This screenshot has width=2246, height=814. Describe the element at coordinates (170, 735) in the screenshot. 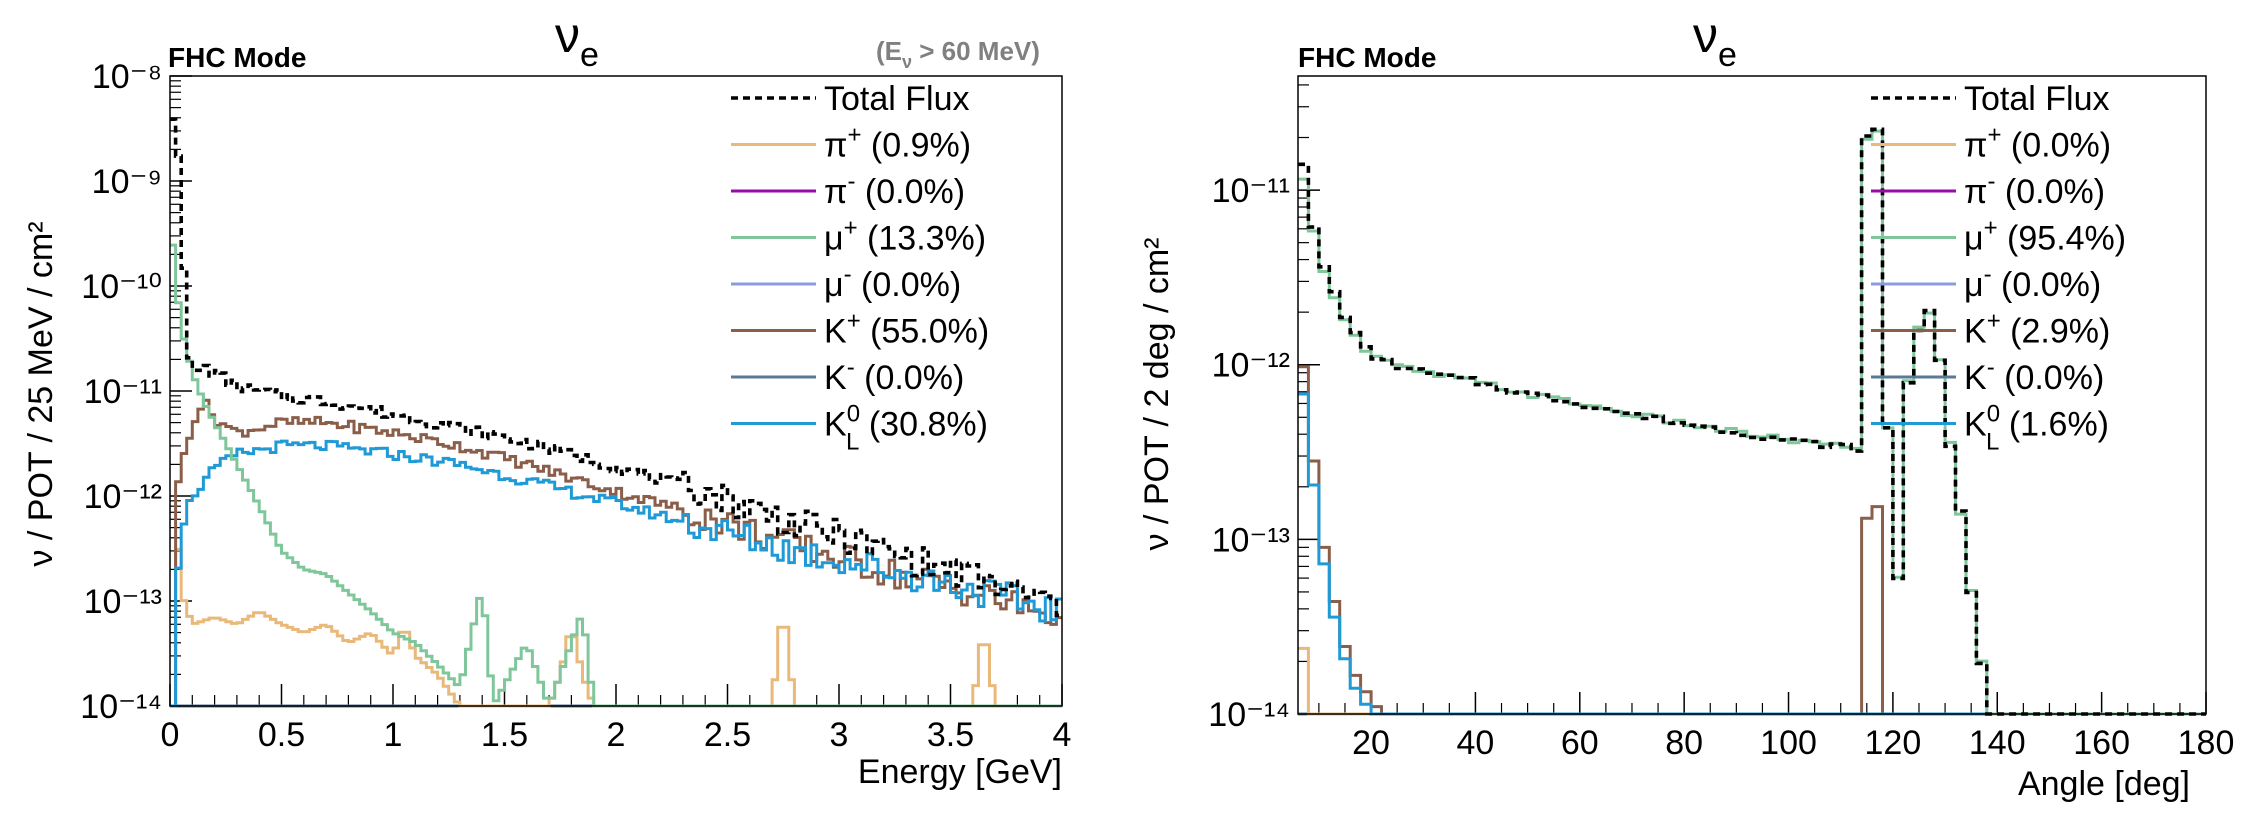

I see `x-tick-label: 0` at that location.